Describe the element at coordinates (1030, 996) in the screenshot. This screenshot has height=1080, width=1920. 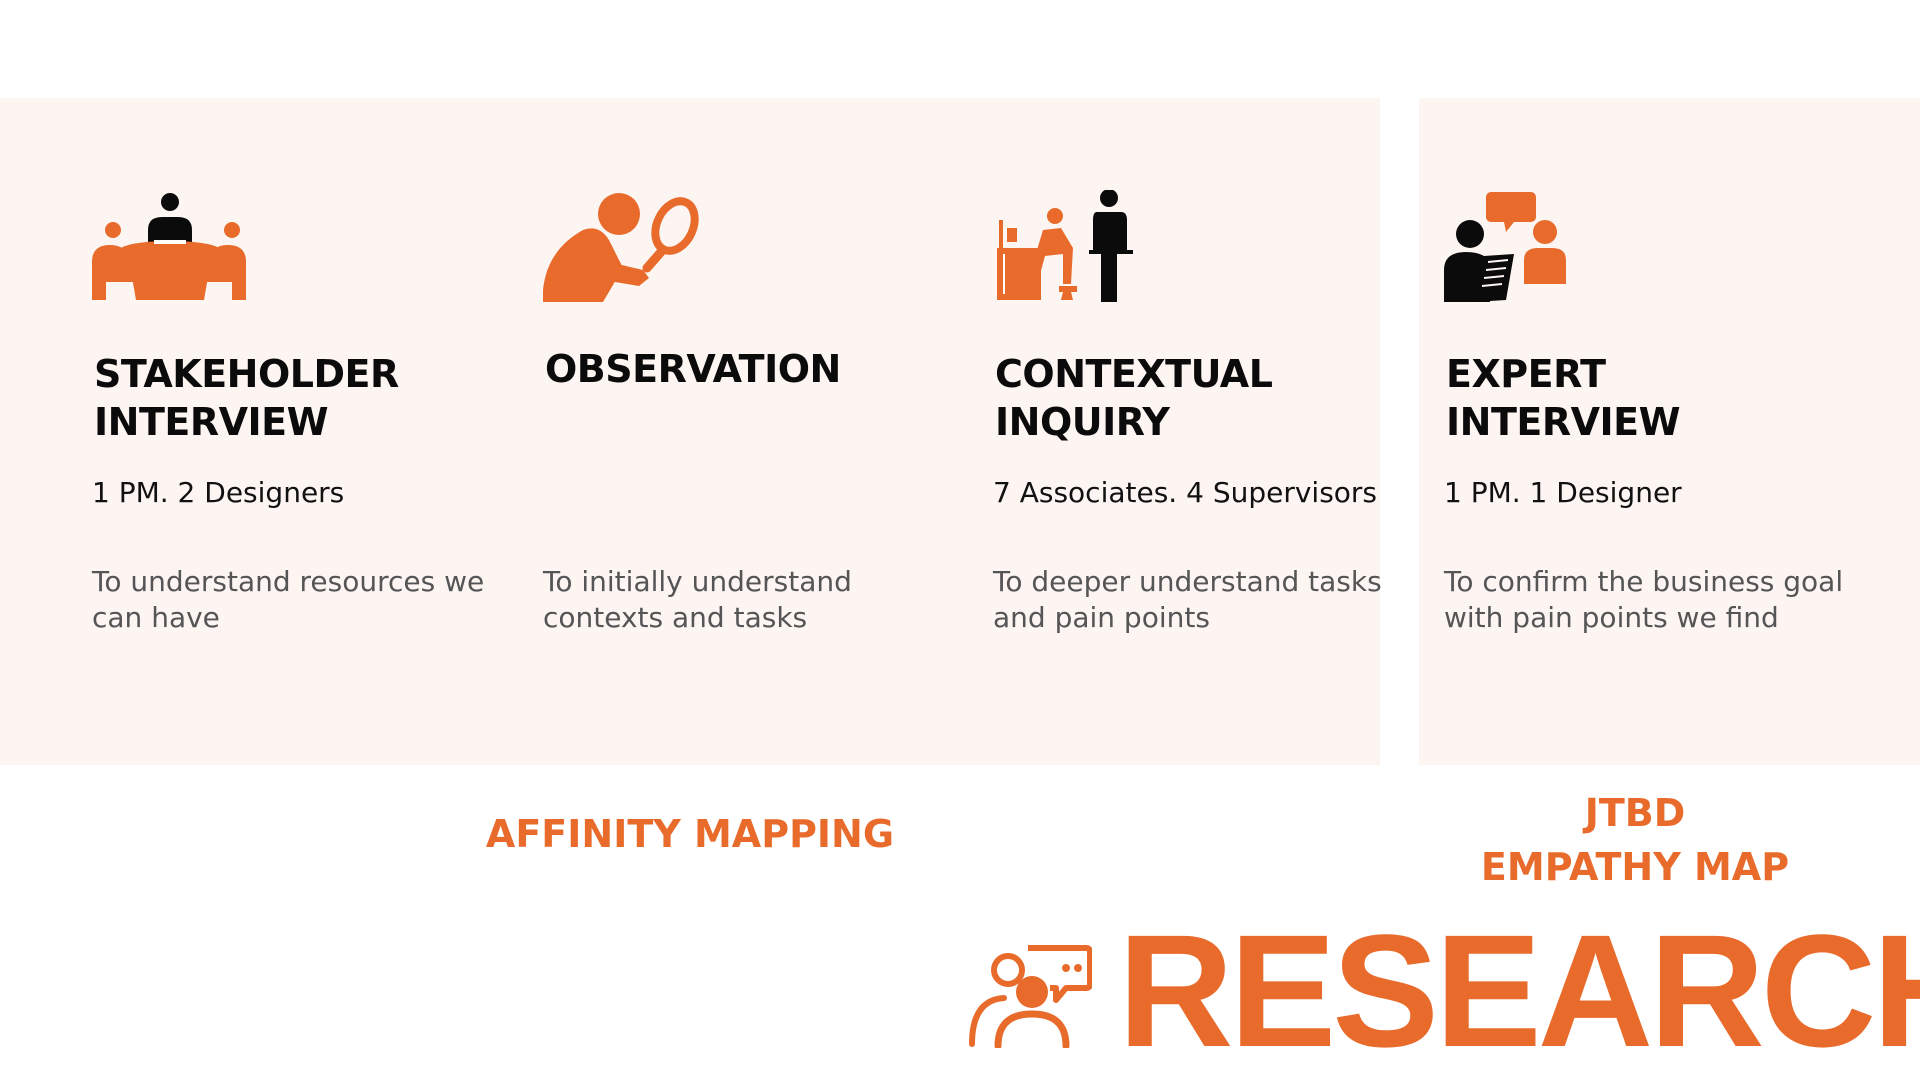
I see `research-users-chat-icon` at that location.